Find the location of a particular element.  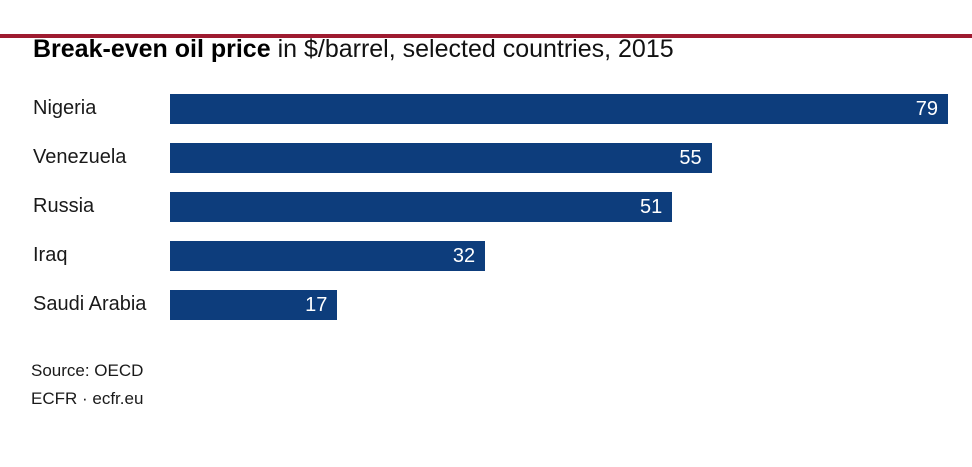

bar-track: 79 is located at coordinates (559, 108).